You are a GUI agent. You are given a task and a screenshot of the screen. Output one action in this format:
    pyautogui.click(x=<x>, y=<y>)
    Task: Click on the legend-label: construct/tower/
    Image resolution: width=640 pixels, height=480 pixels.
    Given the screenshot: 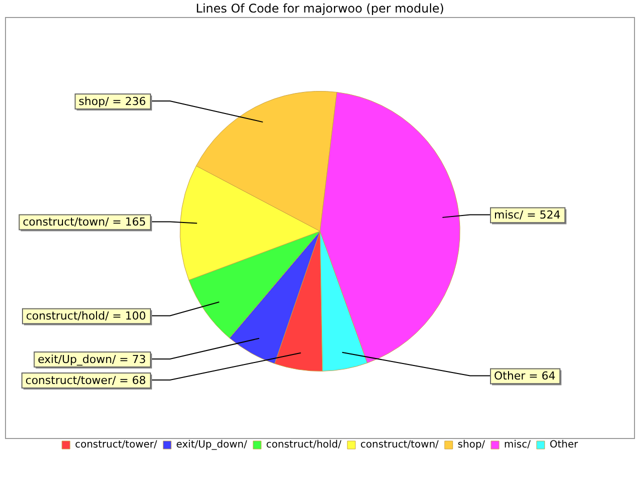 What is the action you would take?
    pyautogui.click(x=116, y=445)
    